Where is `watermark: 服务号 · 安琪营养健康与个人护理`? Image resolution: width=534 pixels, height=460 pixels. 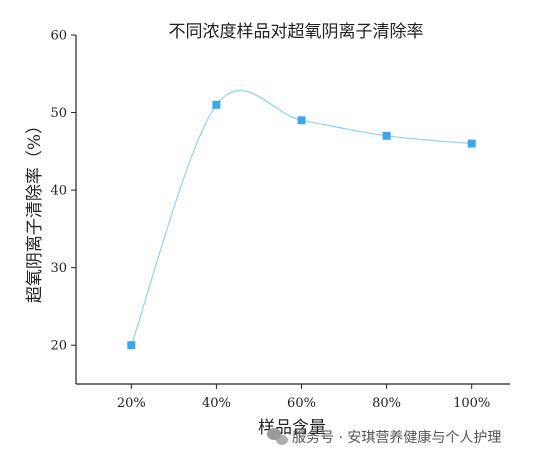 watermark: 服务号 · 安琪营养健康与个人护理 is located at coordinates (384, 437).